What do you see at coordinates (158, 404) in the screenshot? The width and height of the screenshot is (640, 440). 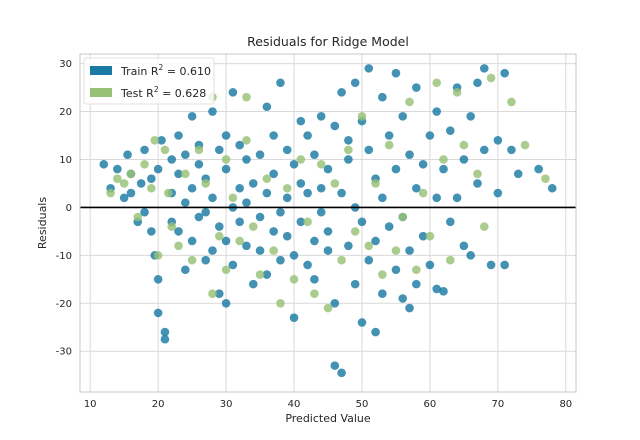 I see `x-tick-label: 20` at bounding box center [158, 404].